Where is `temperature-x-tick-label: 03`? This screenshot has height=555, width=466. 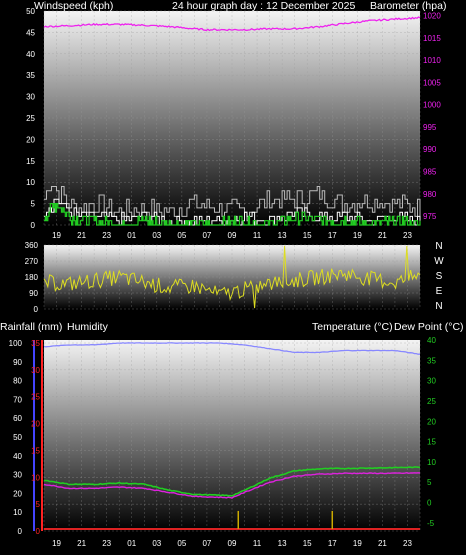
temperature-x-tick-label: 03 is located at coordinates (156, 543).